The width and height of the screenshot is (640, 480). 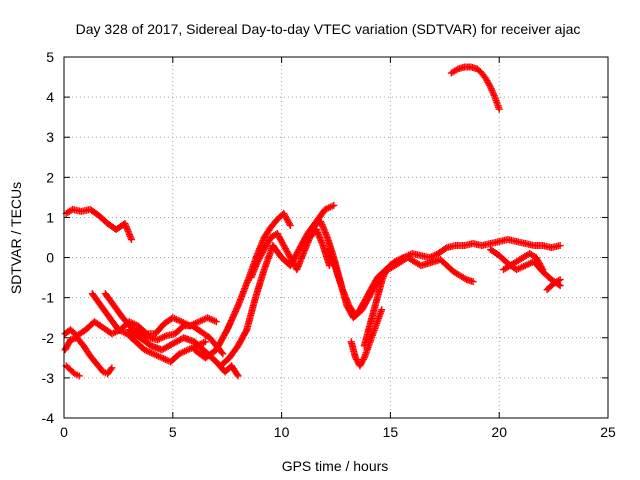 What do you see at coordinates (50, 258) in the screenshot?
I see `y-tick-label: 0` at bounding box center [50, 258].